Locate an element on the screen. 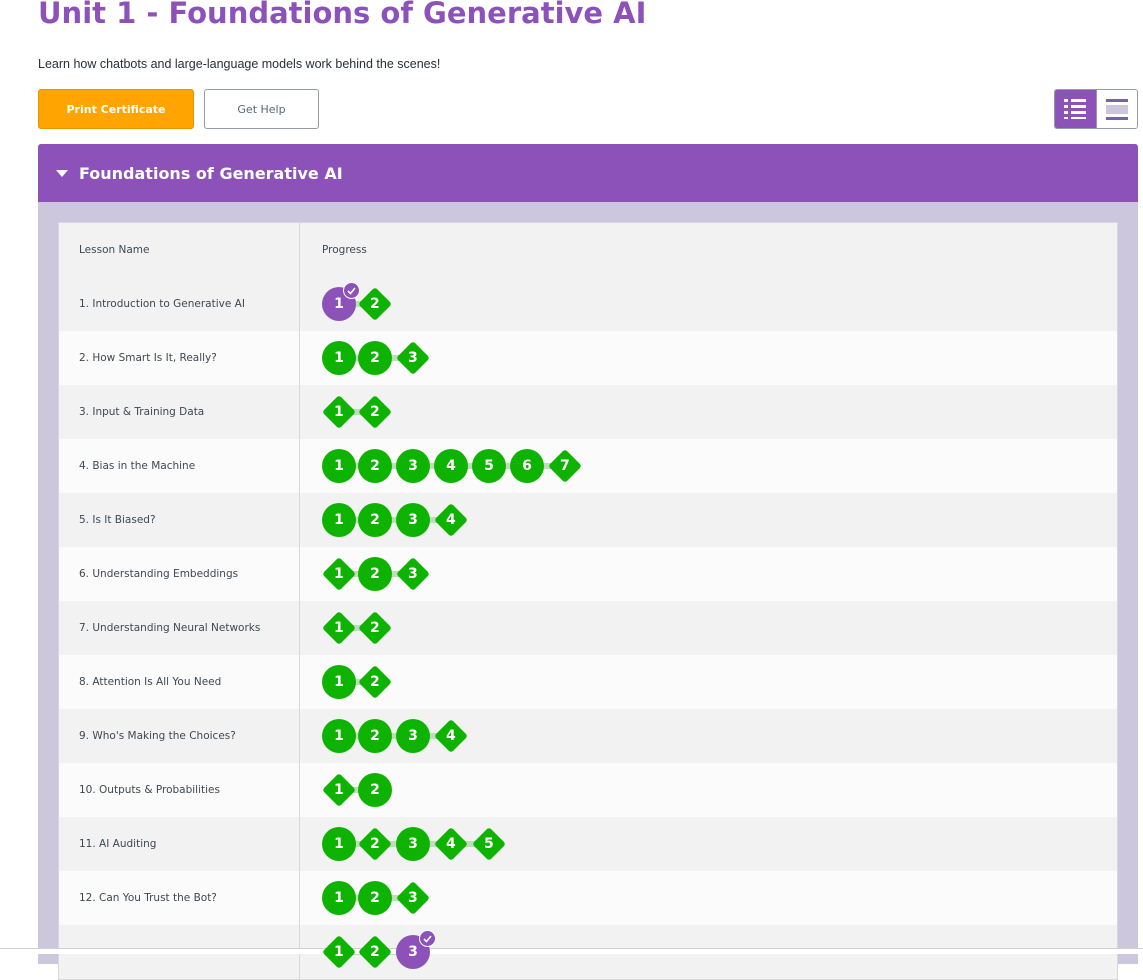 The height and width of the screenshot is (980, 1143). progress-cell: 1 2 3 4 5 is located at coordinates (708, 844).